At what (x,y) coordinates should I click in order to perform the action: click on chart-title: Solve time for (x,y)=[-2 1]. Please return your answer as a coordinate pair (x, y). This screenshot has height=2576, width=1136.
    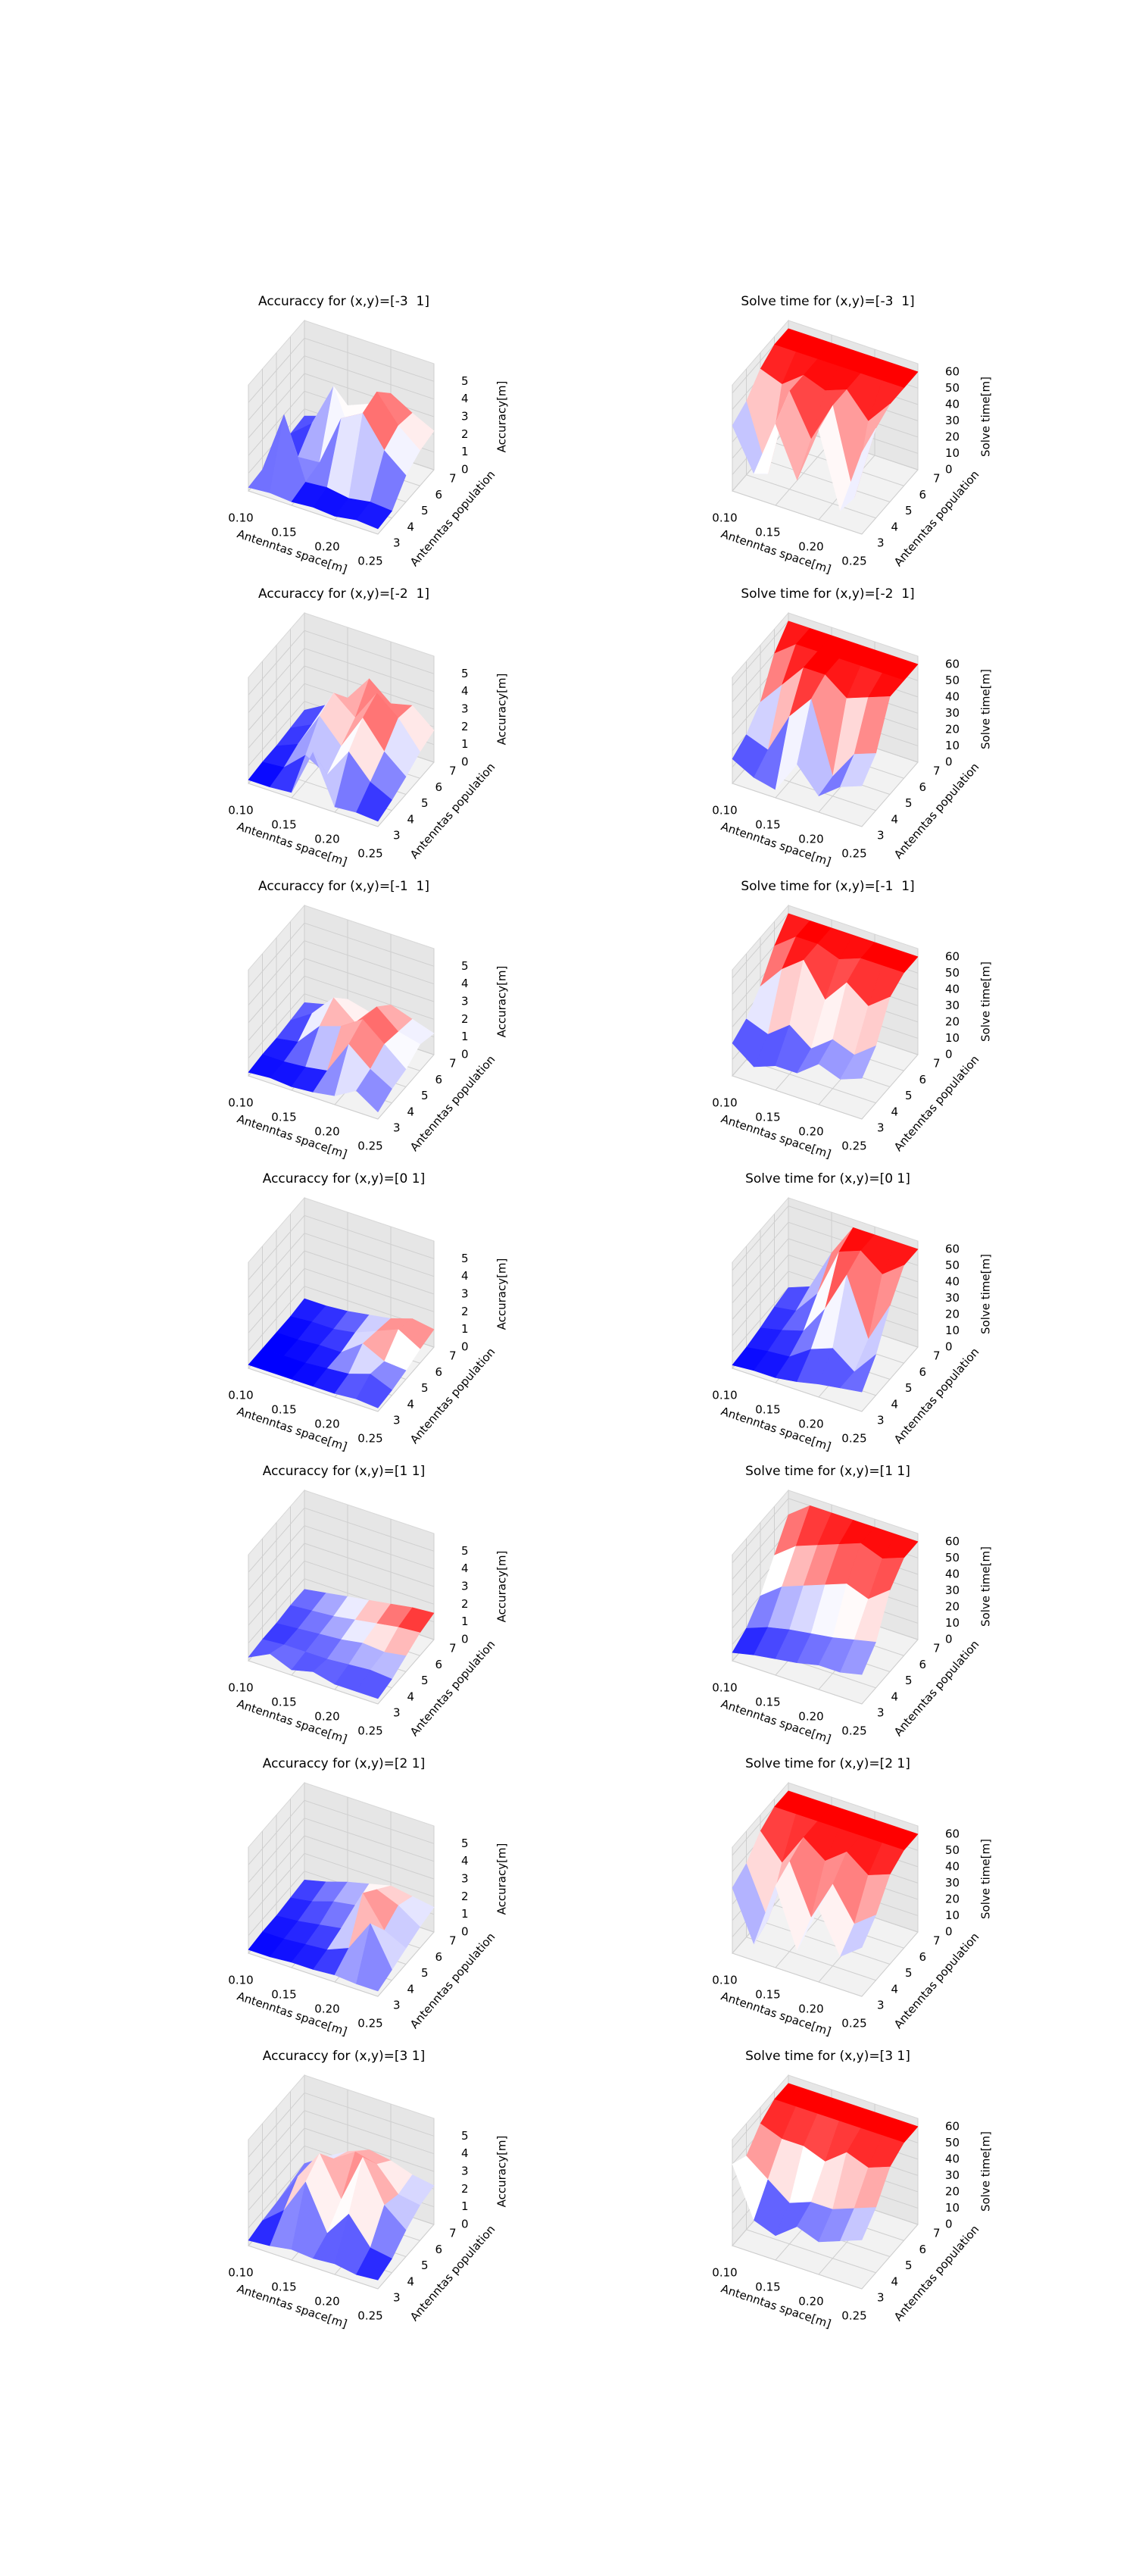
    Looking at the image, I should click on (827, 594).